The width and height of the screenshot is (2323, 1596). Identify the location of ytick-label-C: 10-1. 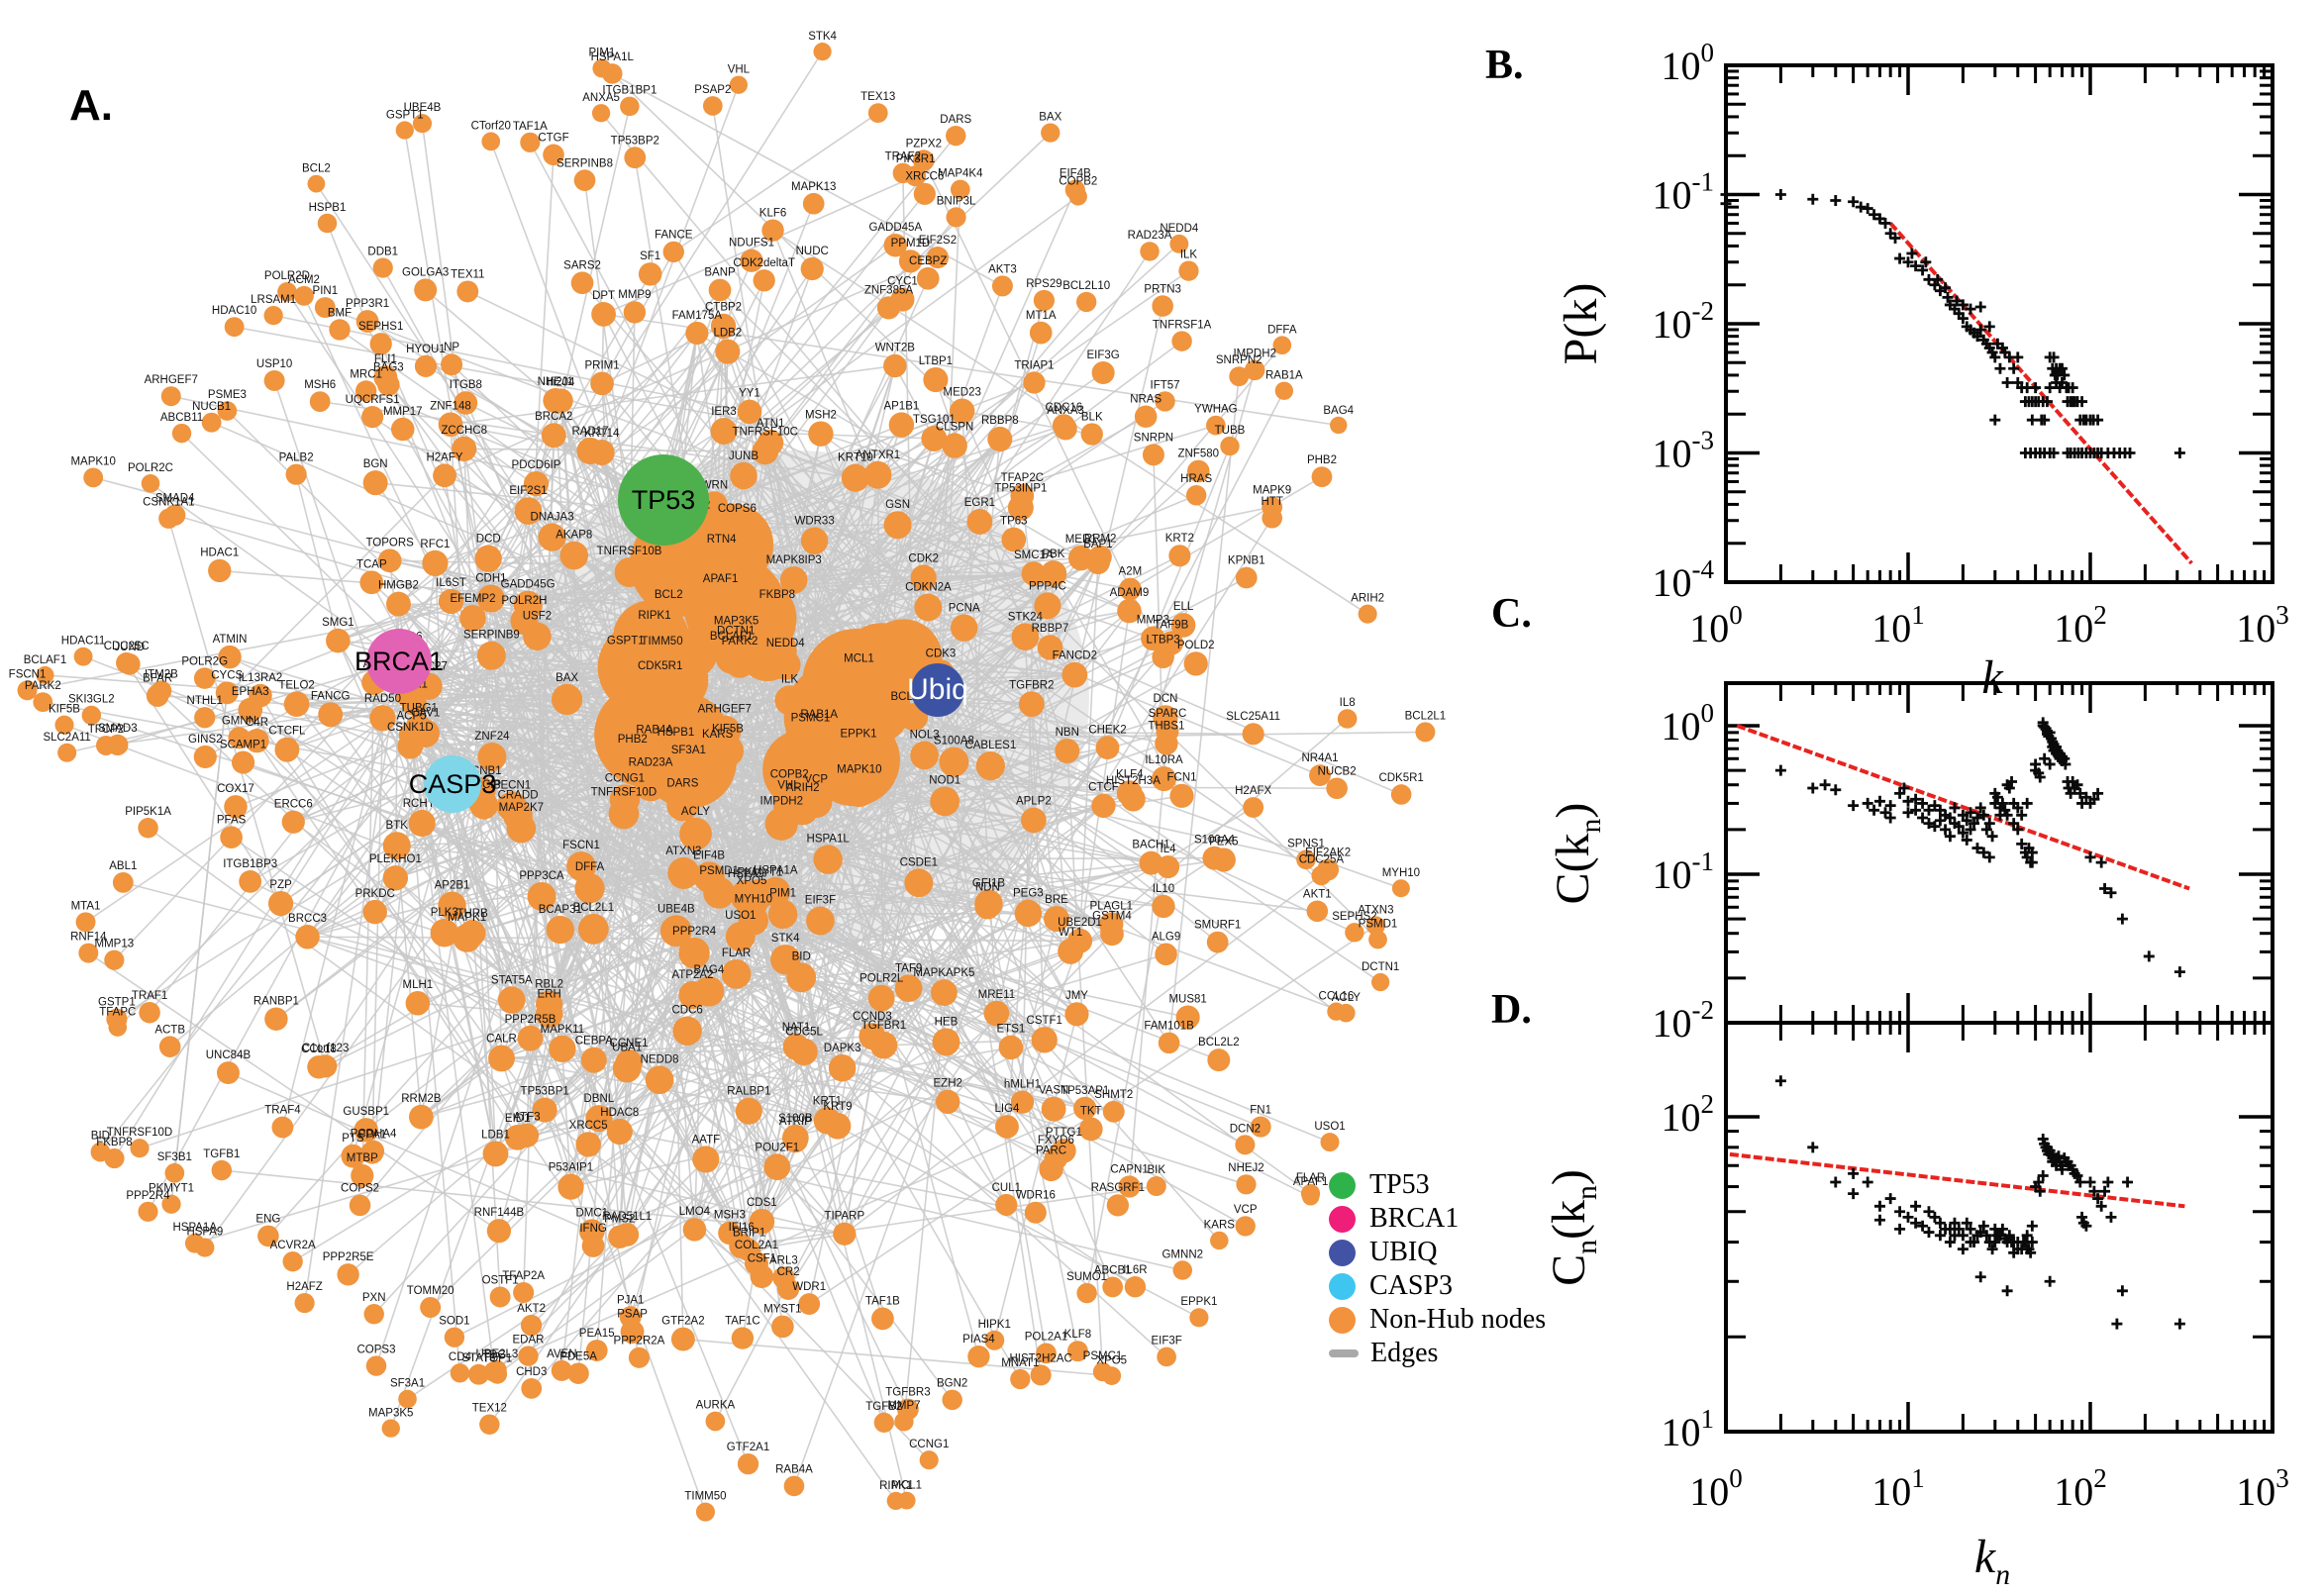
(1684, 872).